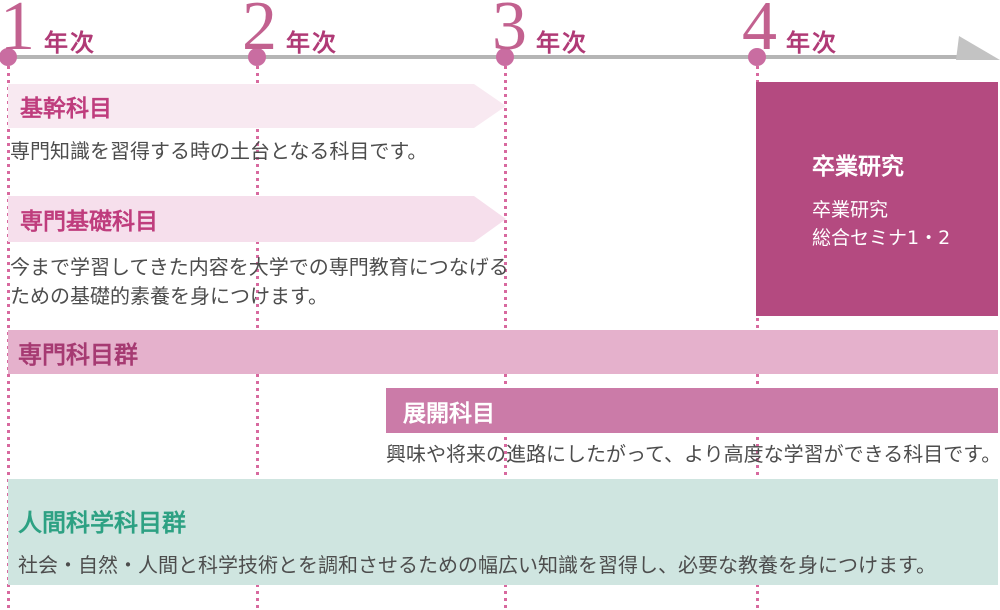 The height and width of the screenshot is (610, 1000). Describe the element at coordinates (78, 354) in the screenshot. I see `specialized-subjects-group-title: 専門科目群` at that location.